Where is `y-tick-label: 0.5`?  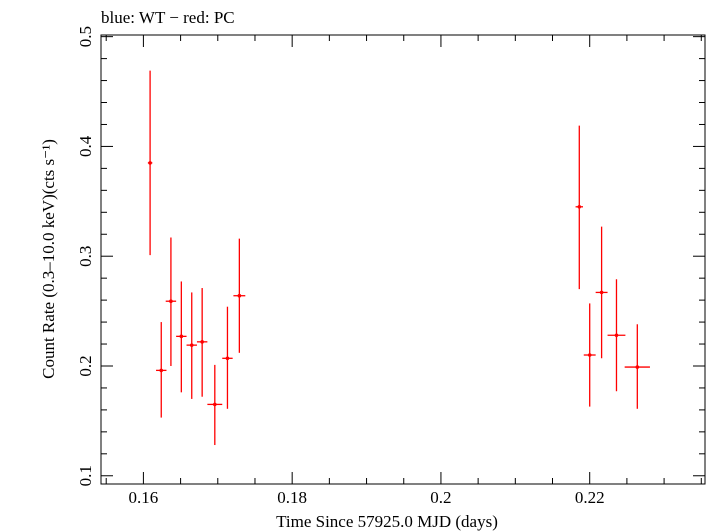 y-tick-label: 0.5 is located at coordinates (85, 36).